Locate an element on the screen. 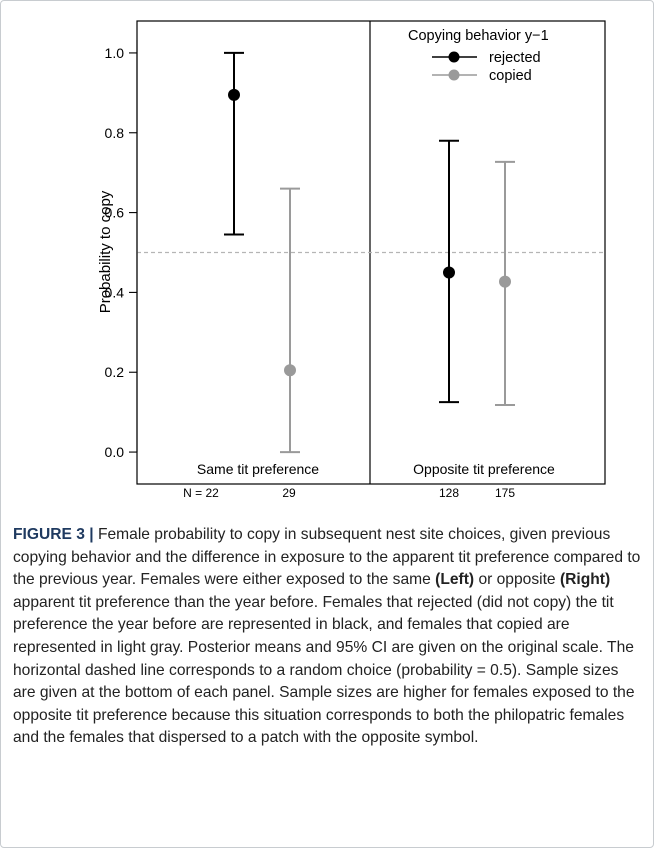 Image resolution: width=654 pixels, height=848 pixels. y-tick-label: 0.6 is located at coordinates (115, 213).